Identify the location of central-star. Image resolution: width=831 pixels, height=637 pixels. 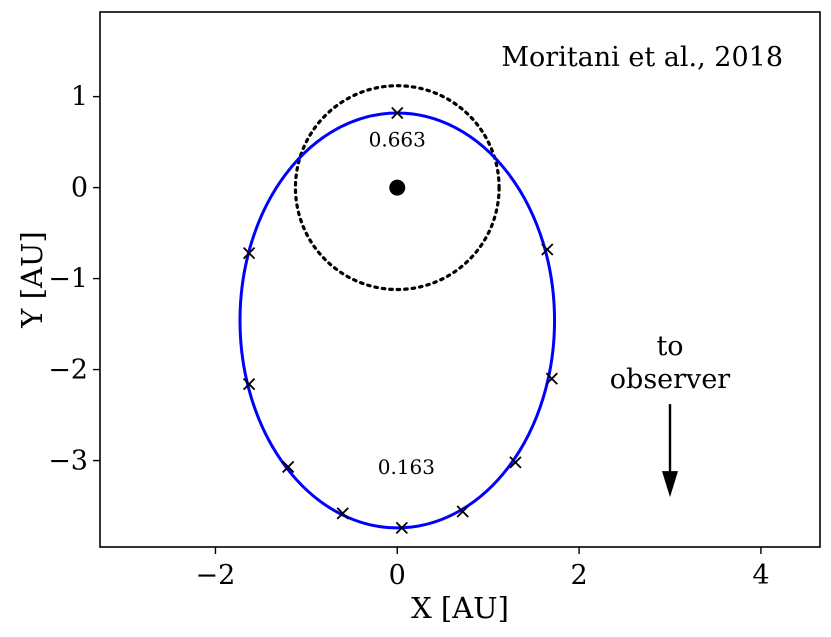
(397, 187).